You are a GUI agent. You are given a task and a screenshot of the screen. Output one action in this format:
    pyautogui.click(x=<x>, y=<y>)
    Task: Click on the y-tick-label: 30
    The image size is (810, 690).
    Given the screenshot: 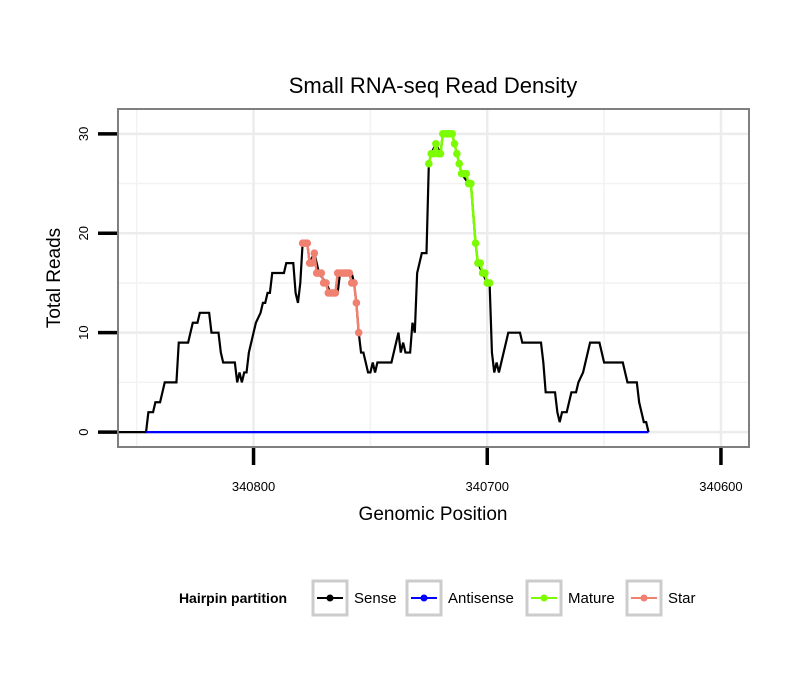 What is the action you would take?
    pyautogui.click(x=83, y=134)
    